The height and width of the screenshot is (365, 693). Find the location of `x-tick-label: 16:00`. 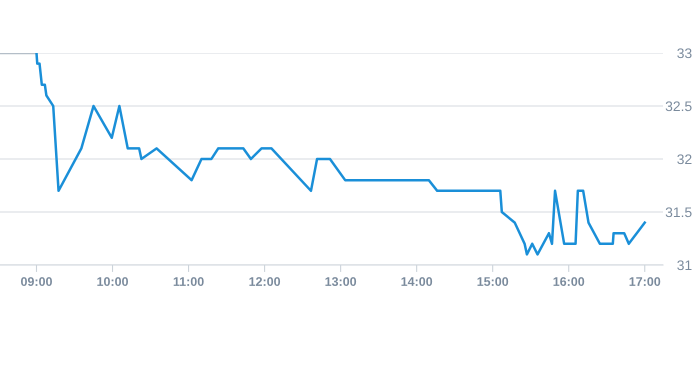

x-tick-label: 16:00 is located at coordinates (569, 281).